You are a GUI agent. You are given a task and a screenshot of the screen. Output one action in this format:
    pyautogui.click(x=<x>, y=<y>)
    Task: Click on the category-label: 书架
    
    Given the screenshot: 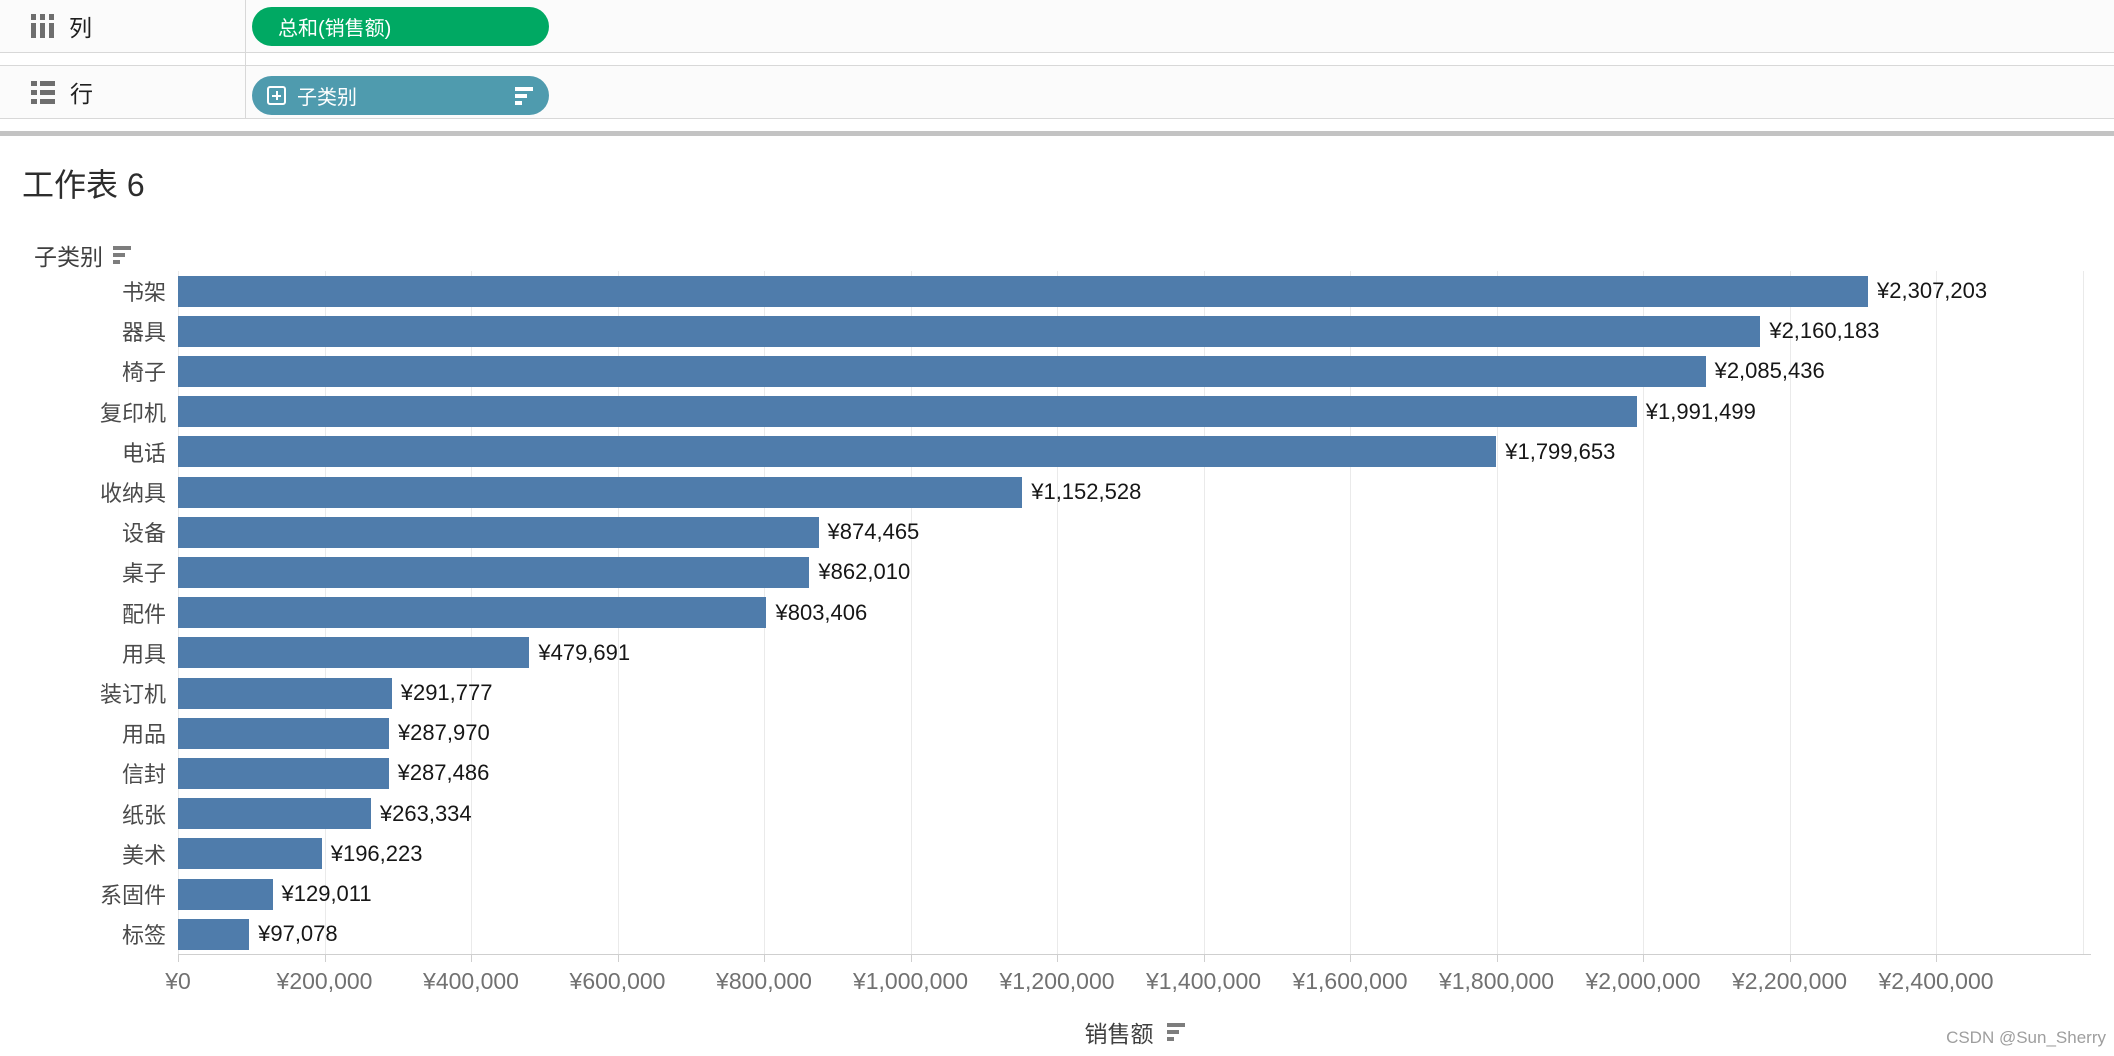 What is the action you would take?
    pyautogui.click(x=143, y=293)
    